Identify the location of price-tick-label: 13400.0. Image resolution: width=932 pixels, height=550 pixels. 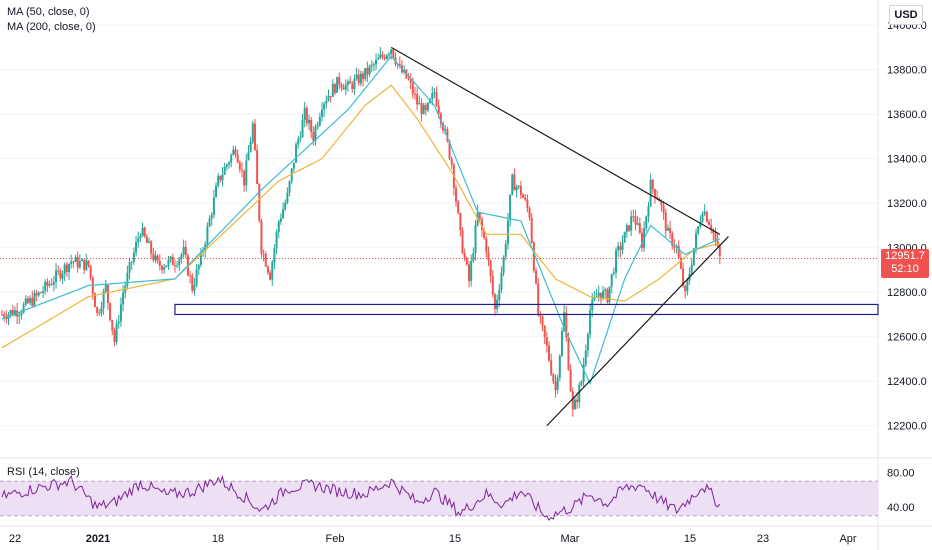
(907, 160).